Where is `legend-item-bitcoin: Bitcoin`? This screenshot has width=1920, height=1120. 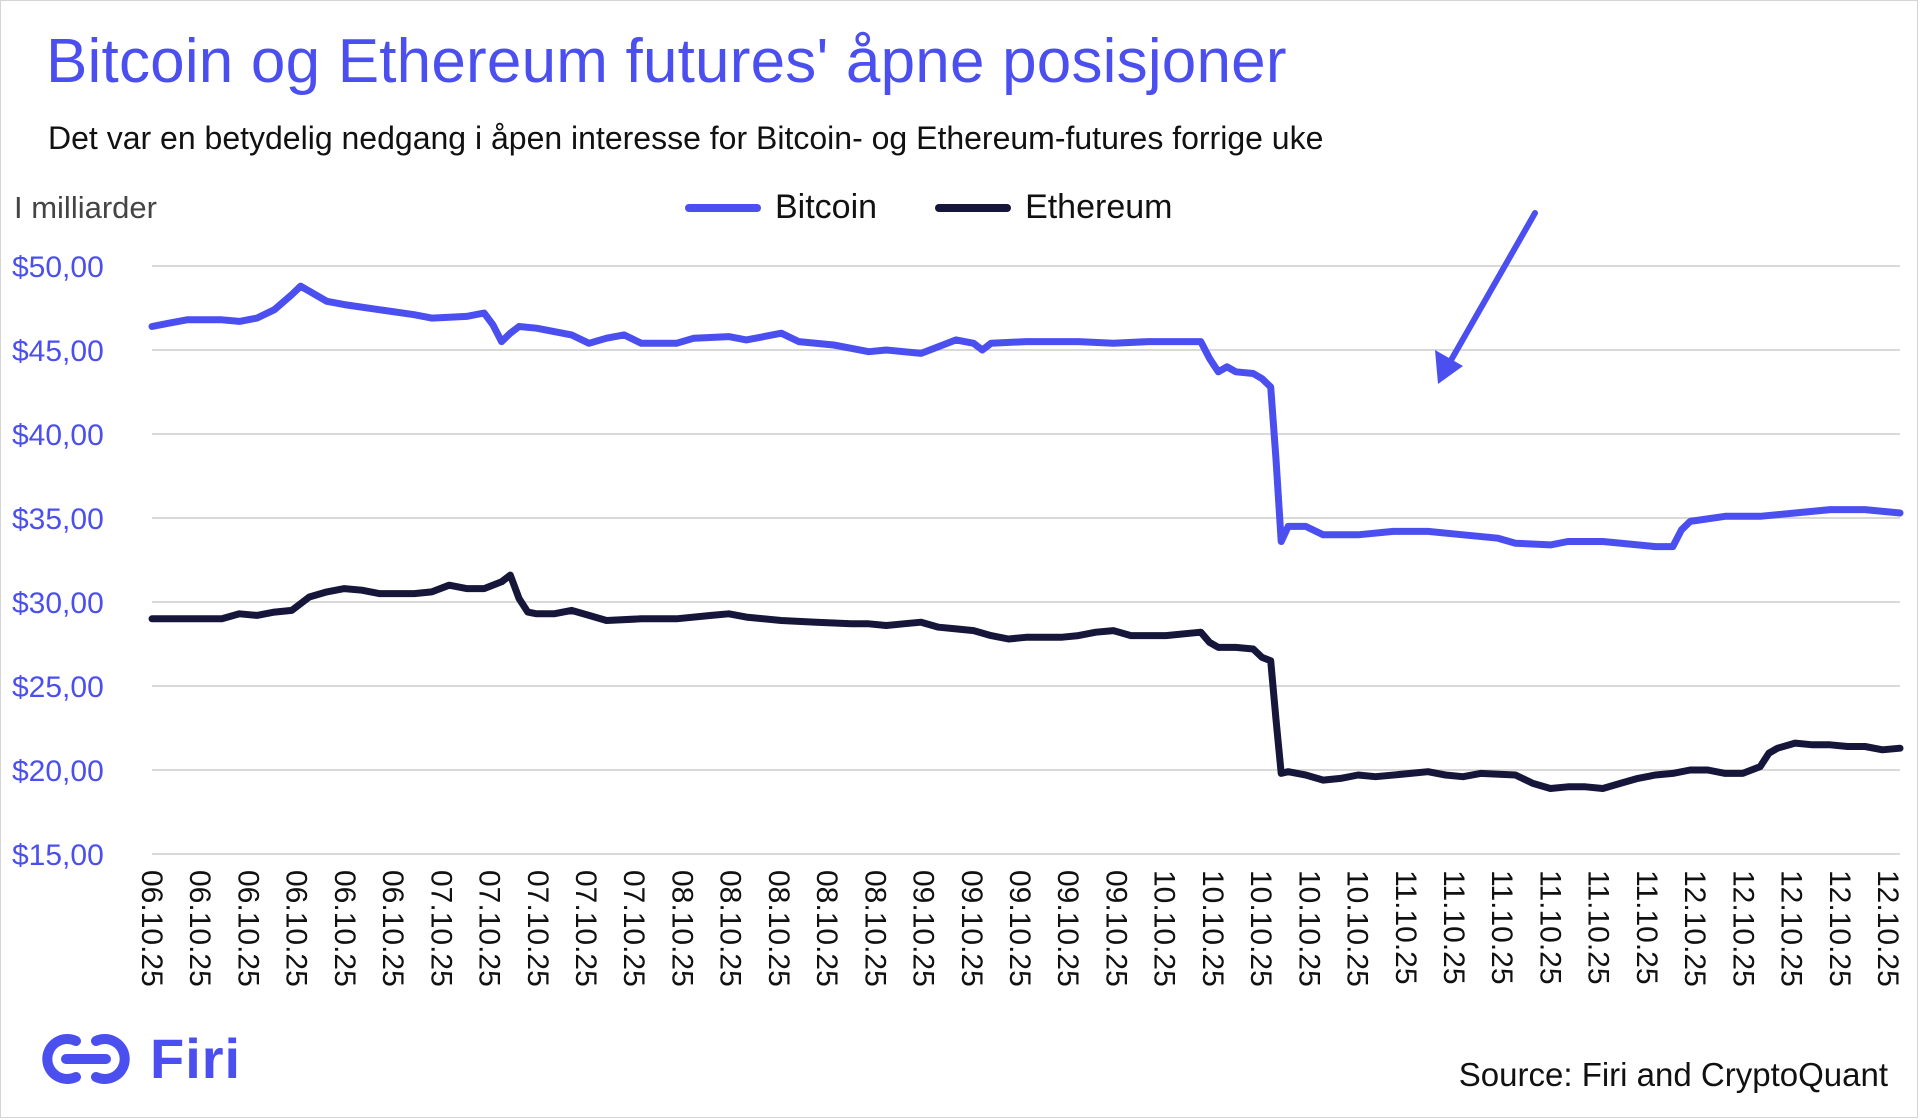 legend-item-bitcoin: Bitcoin is located at coordinates (781, 207).